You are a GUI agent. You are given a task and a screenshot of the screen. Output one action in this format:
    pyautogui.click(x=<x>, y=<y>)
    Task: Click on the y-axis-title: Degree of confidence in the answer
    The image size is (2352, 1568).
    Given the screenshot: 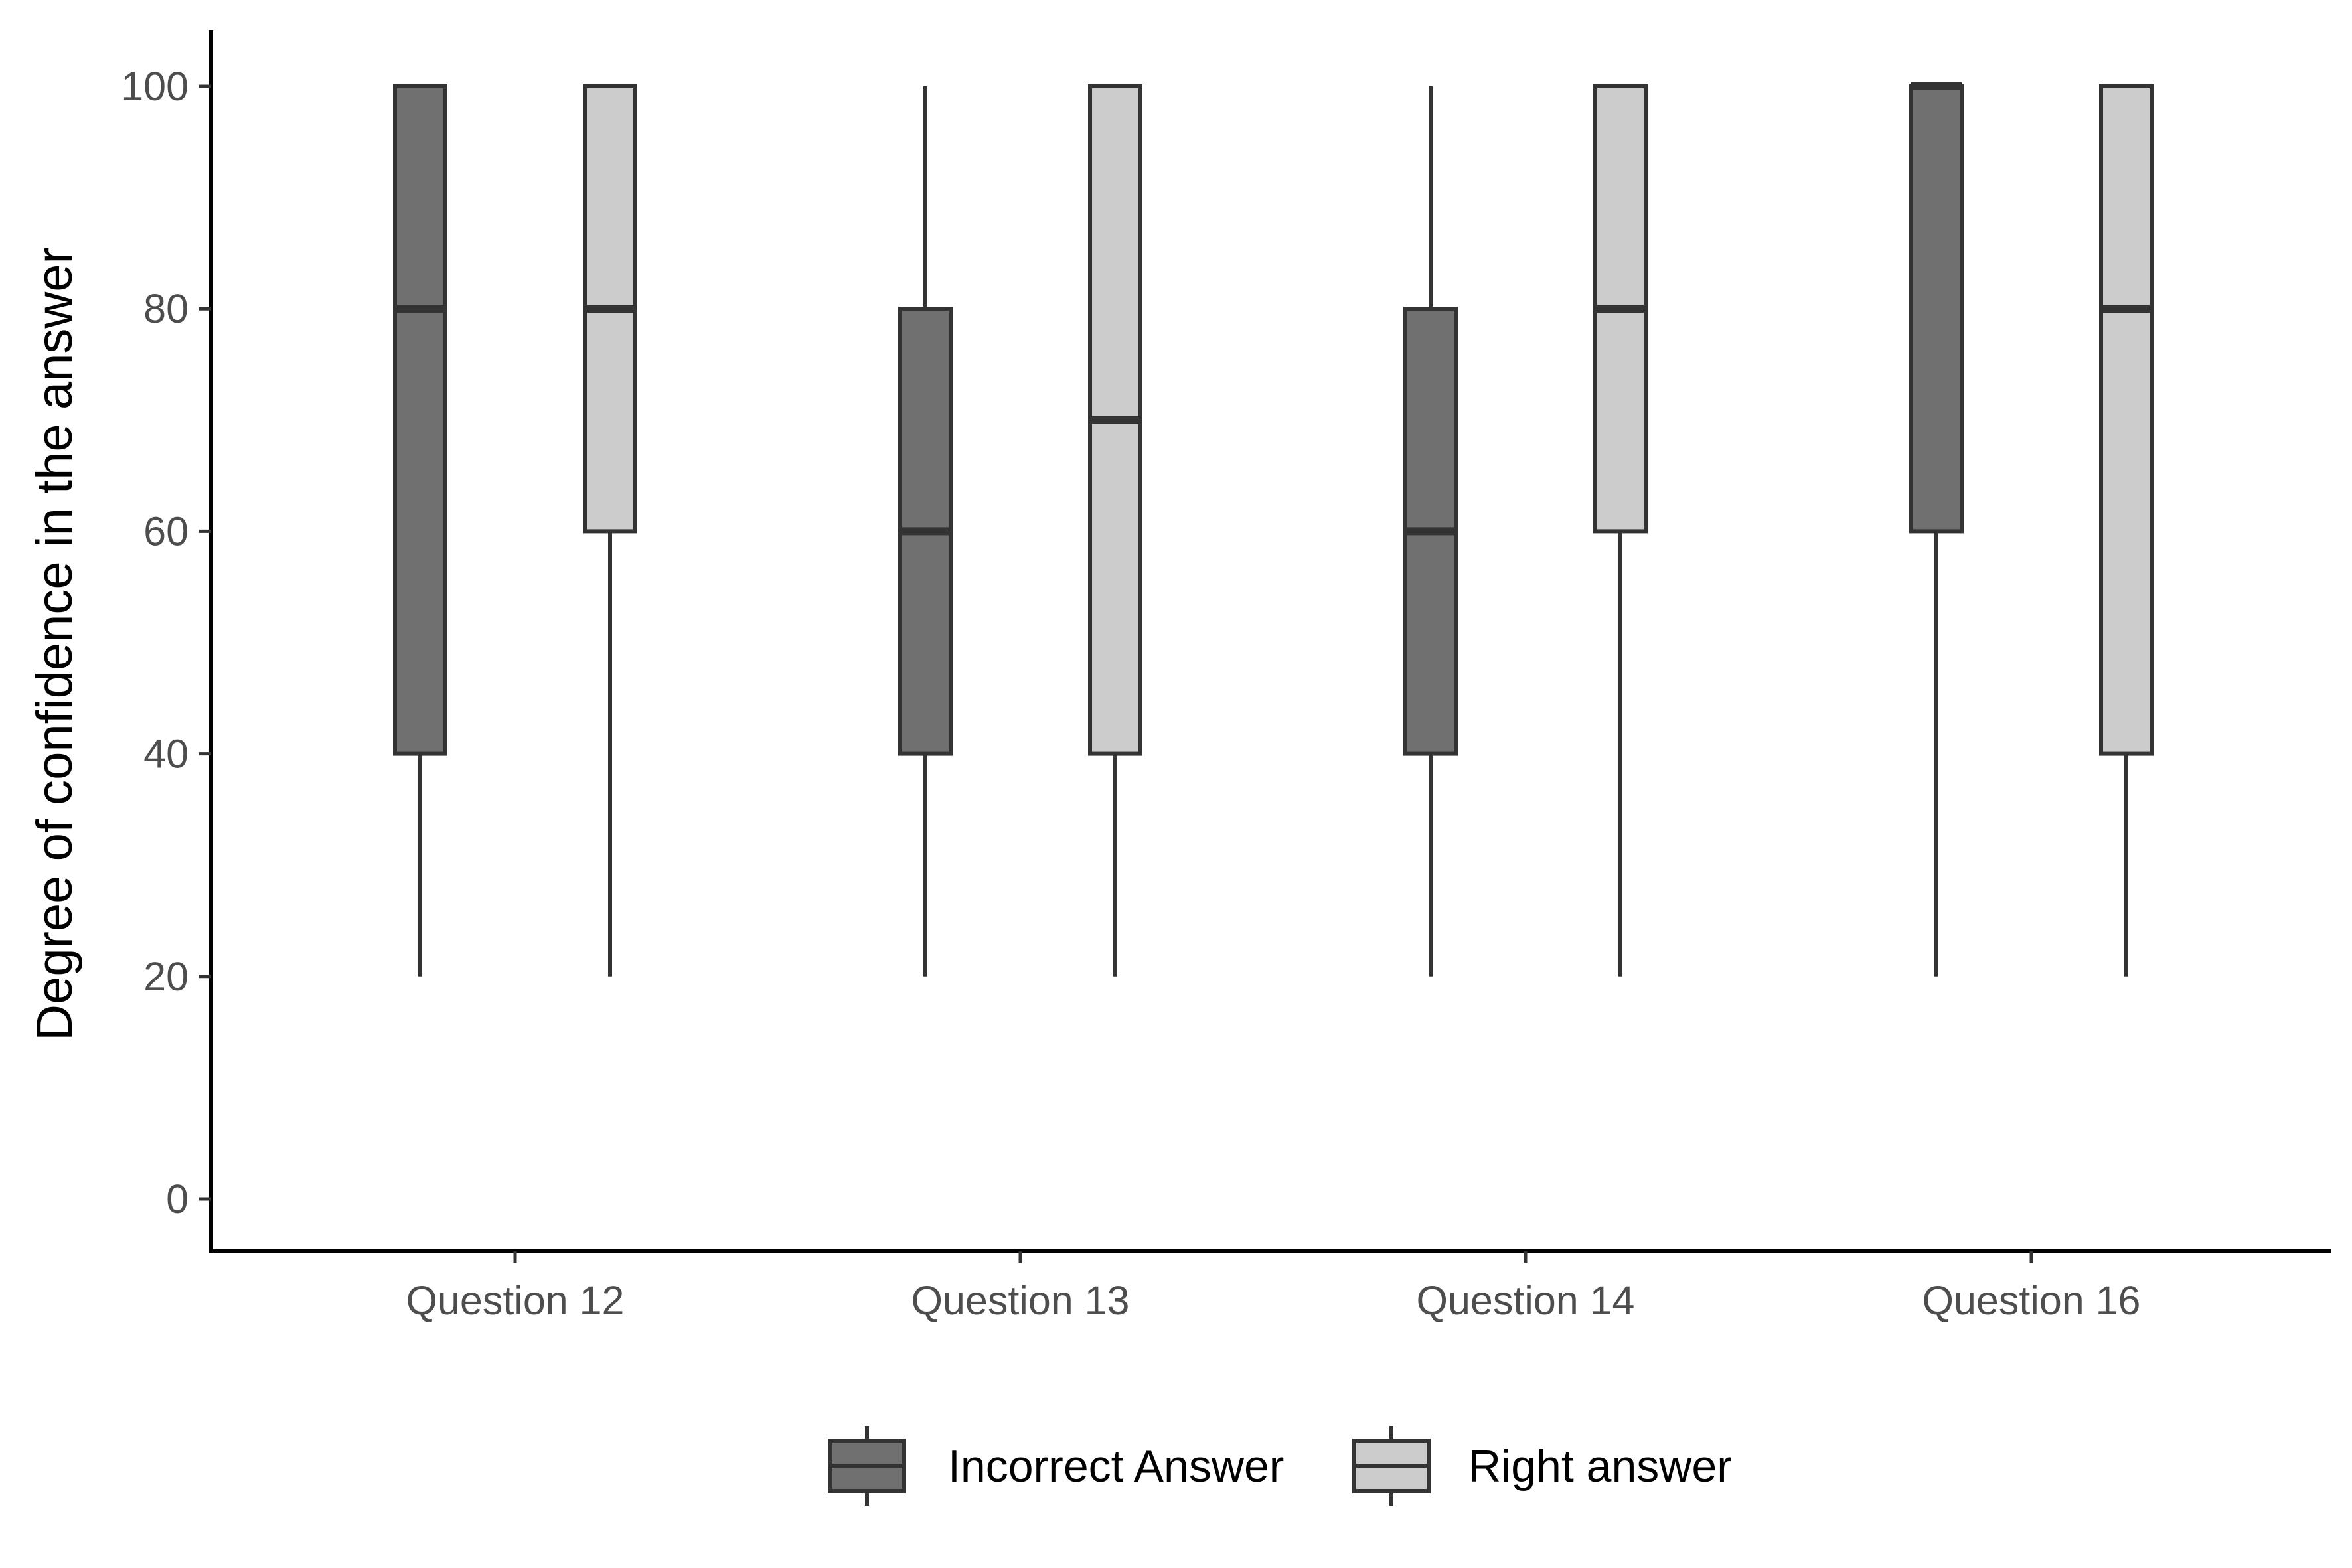 What is the action you would take?
    pyautogui.click(x=55, y=644)
    